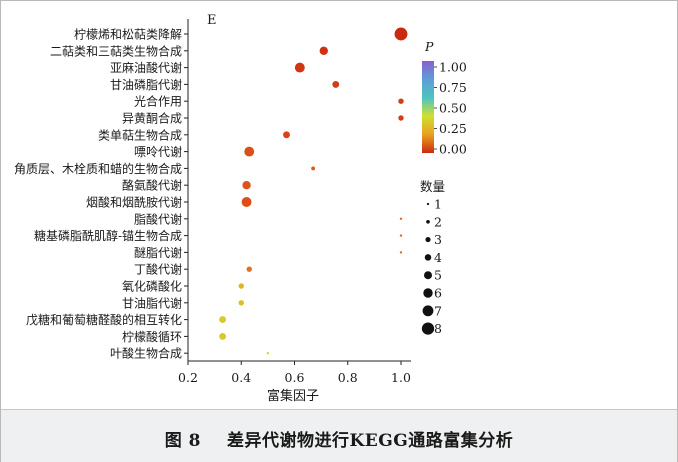 The image size is (678, 462). Describe the element at coordinates (188, 377) in the screenshot. I see `x-tick-label: 0.2` at that location.